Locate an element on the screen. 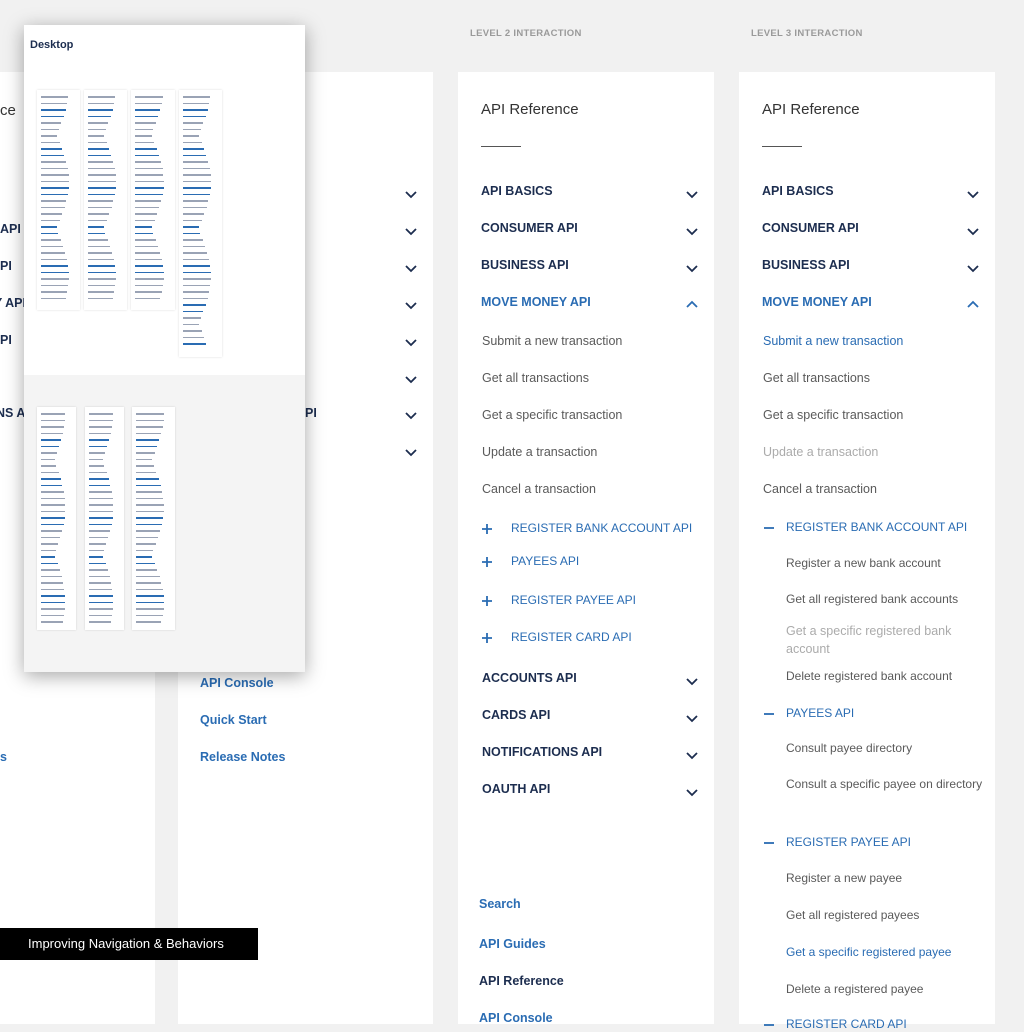  leaf-item: Consult a specific payee on directory is located at coordinates (884, 784).